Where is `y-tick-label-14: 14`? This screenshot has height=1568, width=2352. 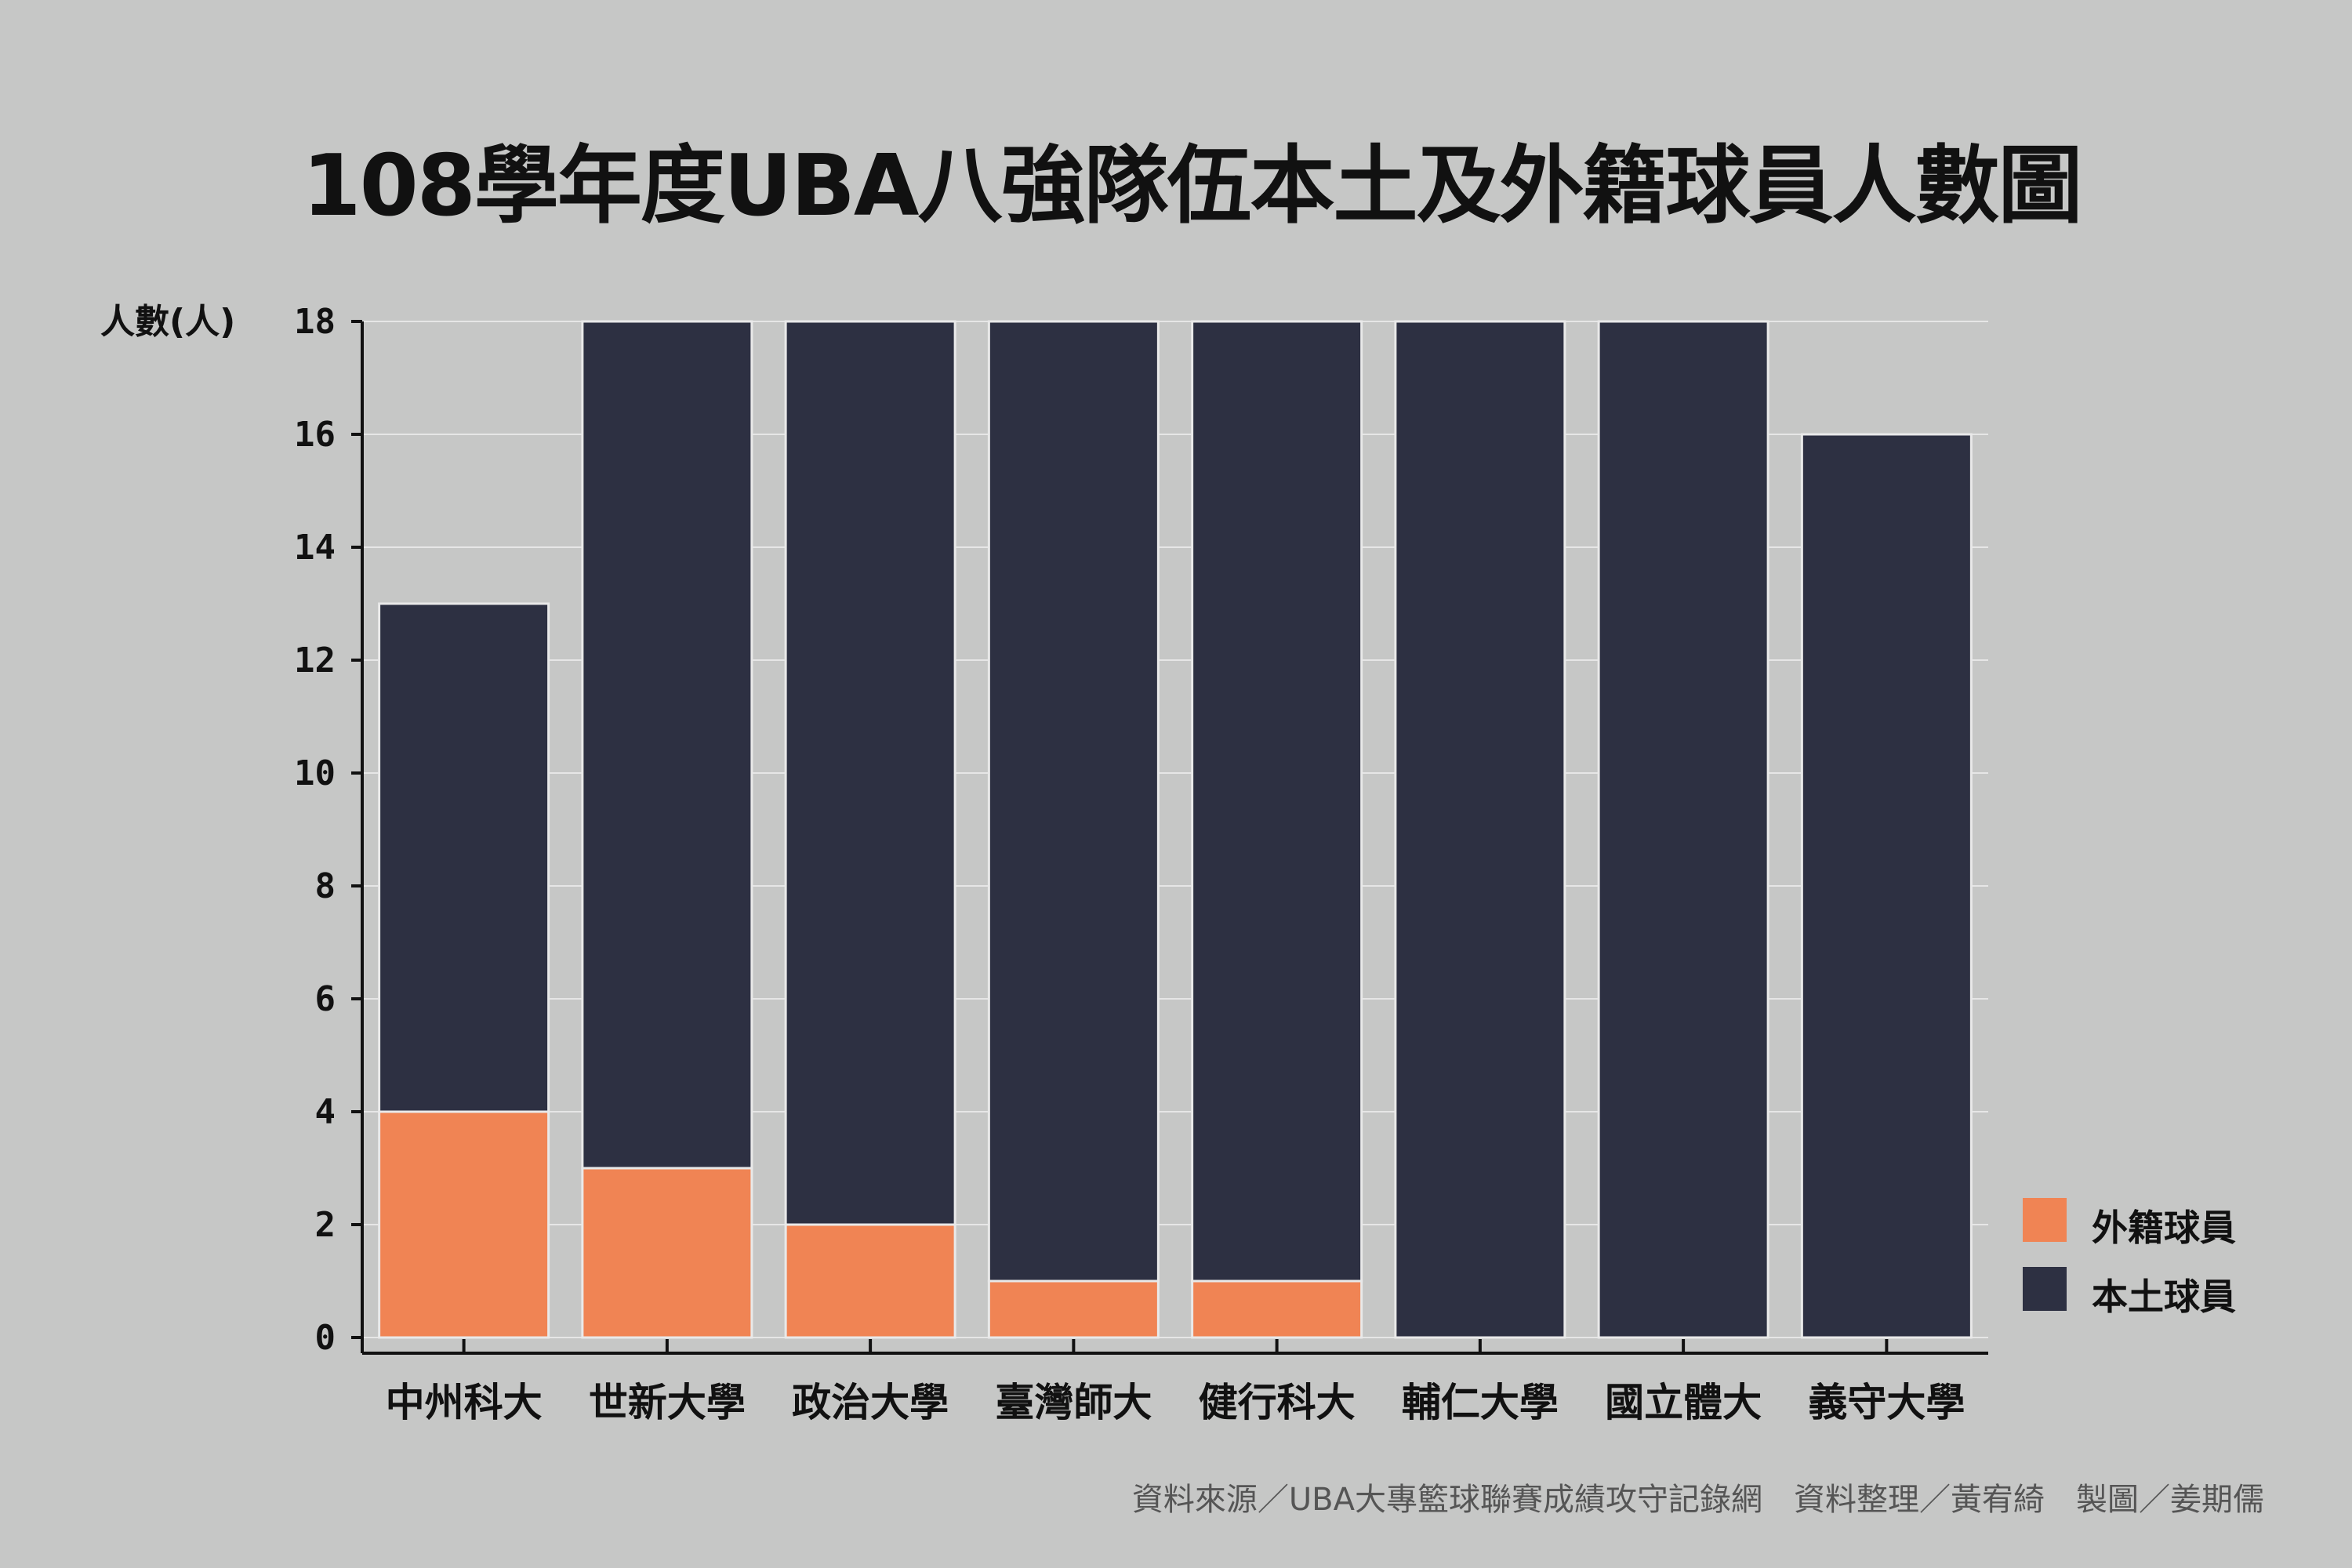
y-tick-label-14: 14 is located at coordinates (315, 548).